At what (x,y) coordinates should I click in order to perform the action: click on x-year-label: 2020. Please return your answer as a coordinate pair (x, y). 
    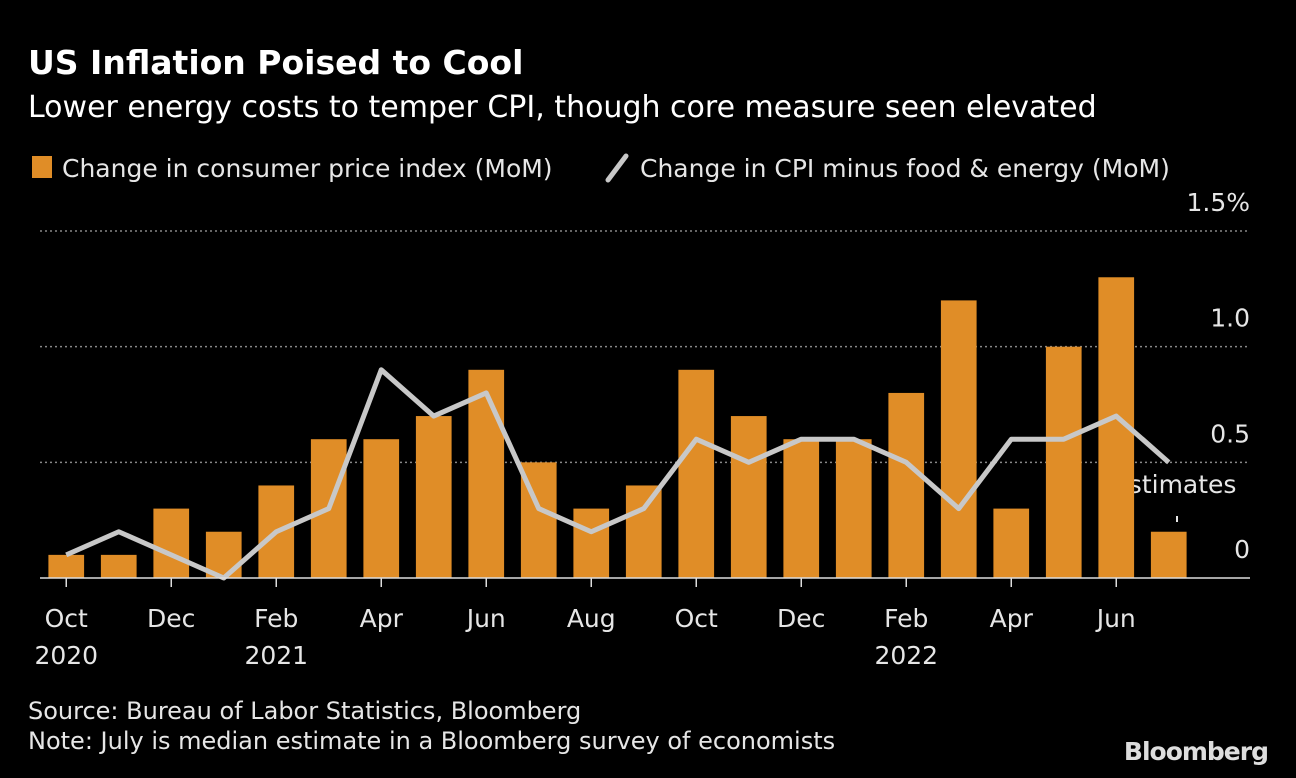
    Looking at the image, I should click on (66, 655).